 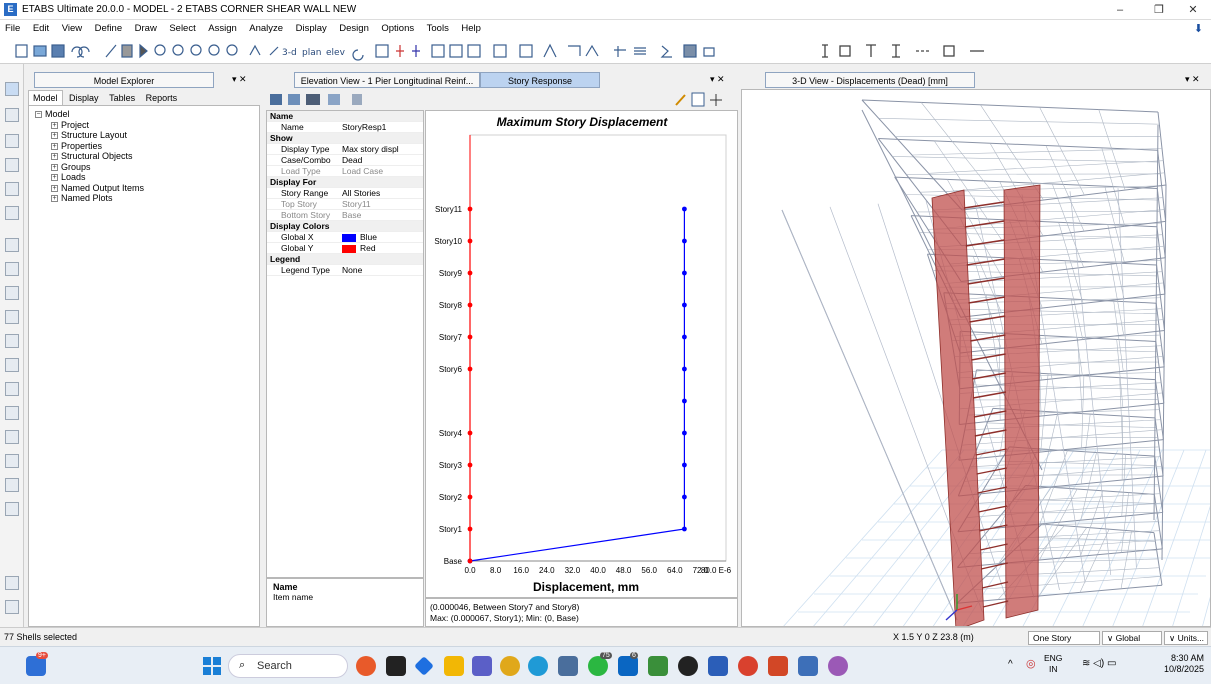 I want to click on chevron-up-icon: ^, so click(x=1010, y=664).